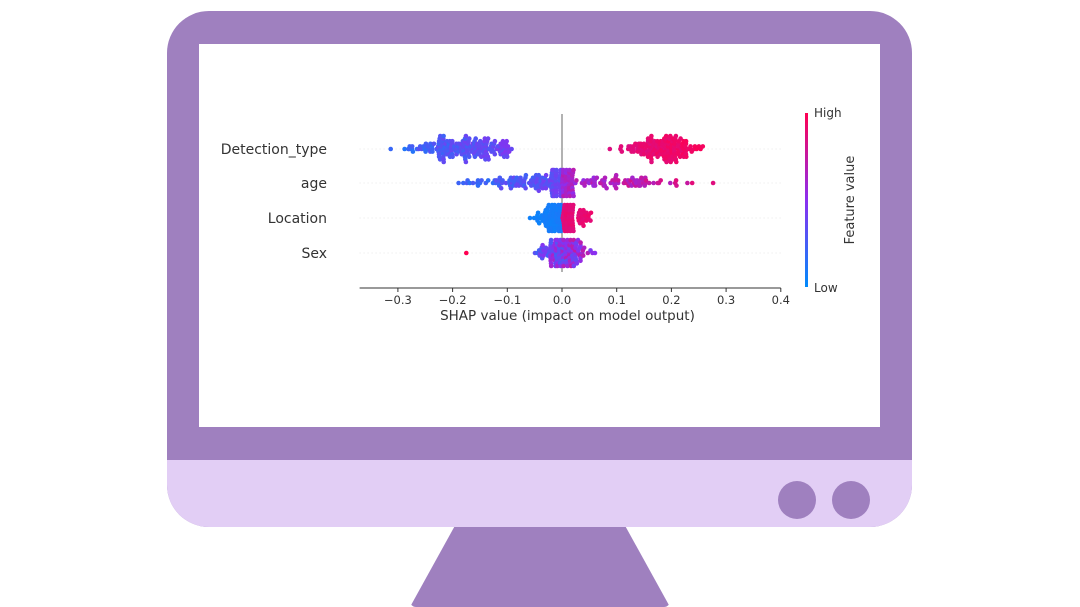 This screenshot has height=607, width=1080. I want to click on colorbar, so click(806, 200).